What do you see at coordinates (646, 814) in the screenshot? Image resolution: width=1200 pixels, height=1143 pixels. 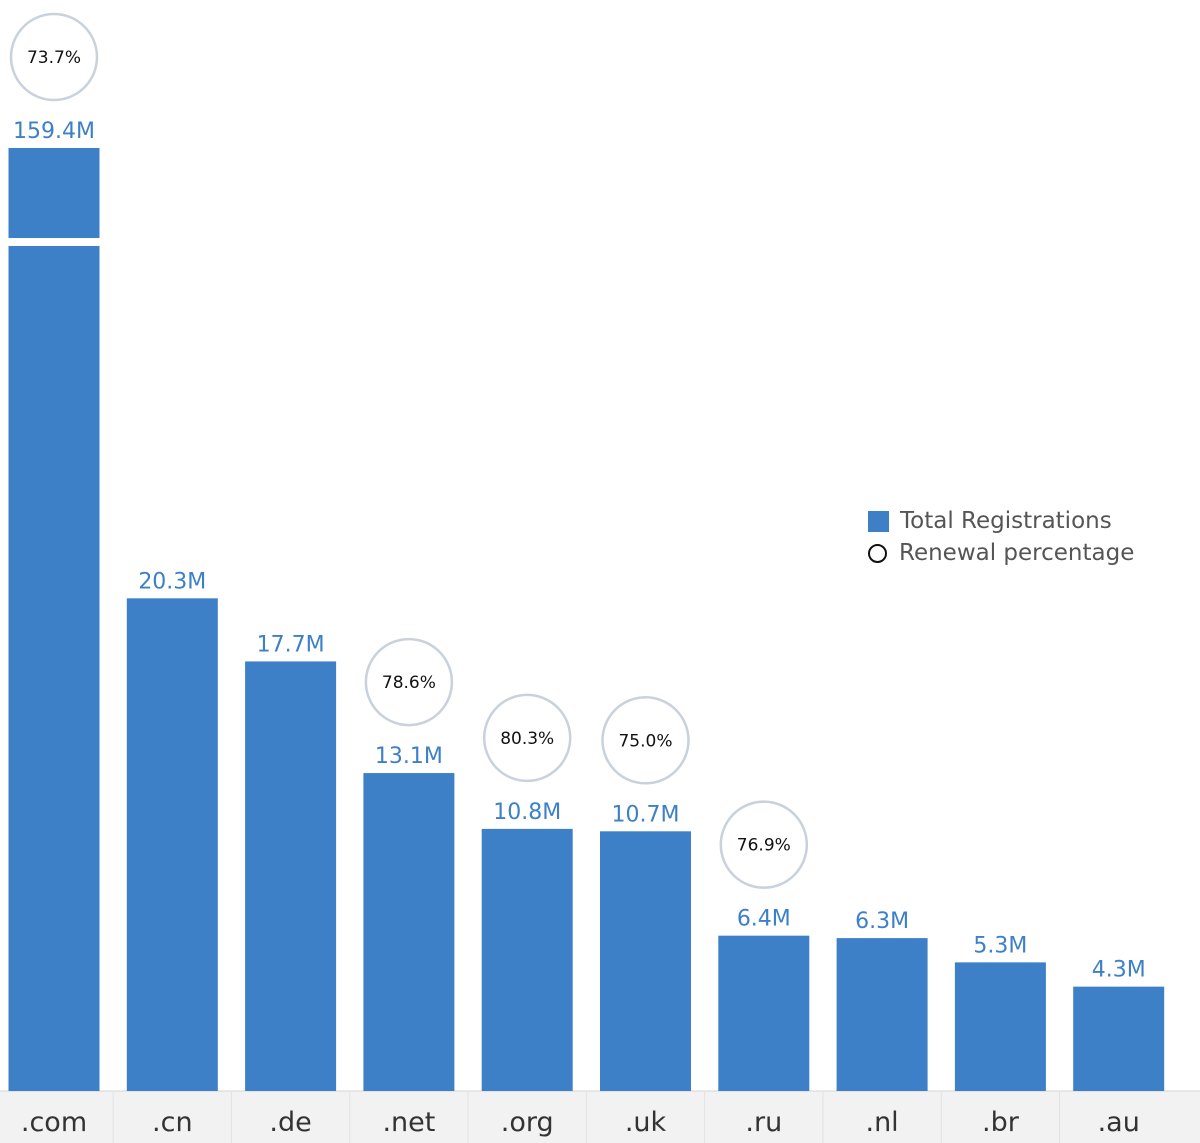 I see `bar-value-label: 10.7M` at bounding box center [646, 814].